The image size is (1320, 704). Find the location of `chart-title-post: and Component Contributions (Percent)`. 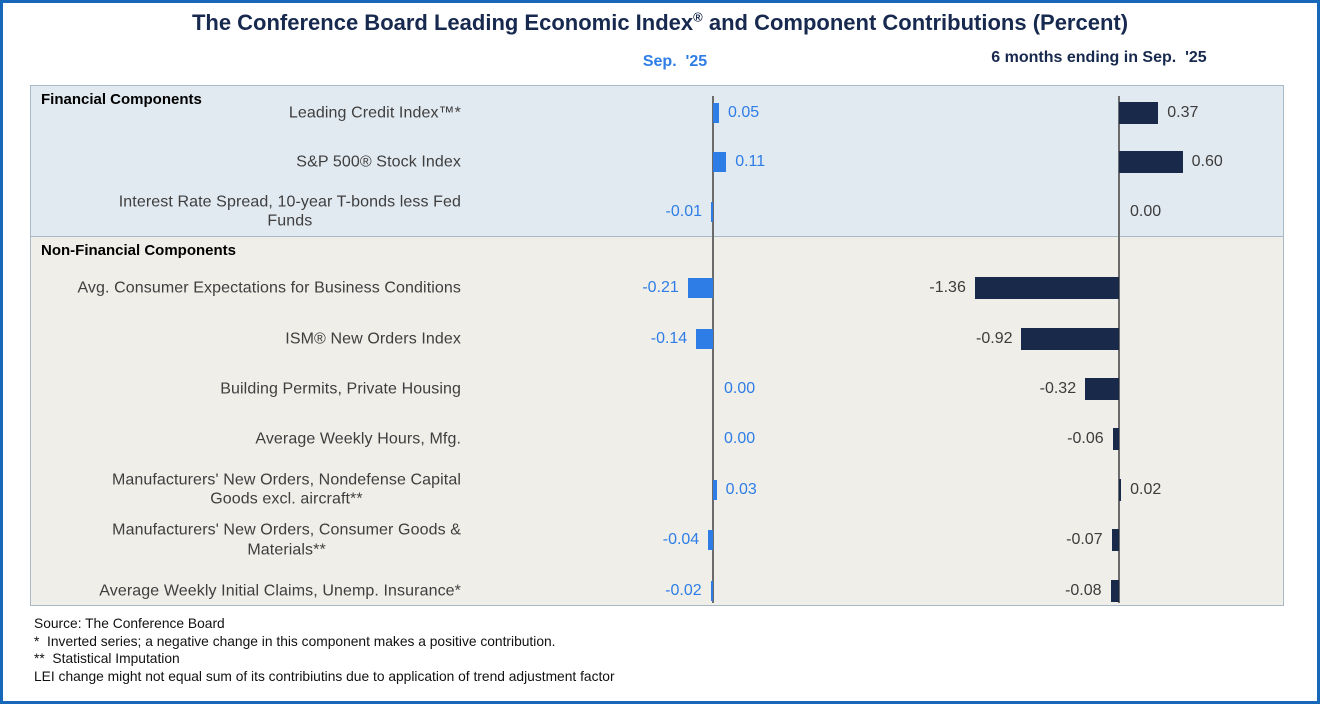

chart-title-post: and Component Contributions (Percent) is located at coordinates (915, 22).